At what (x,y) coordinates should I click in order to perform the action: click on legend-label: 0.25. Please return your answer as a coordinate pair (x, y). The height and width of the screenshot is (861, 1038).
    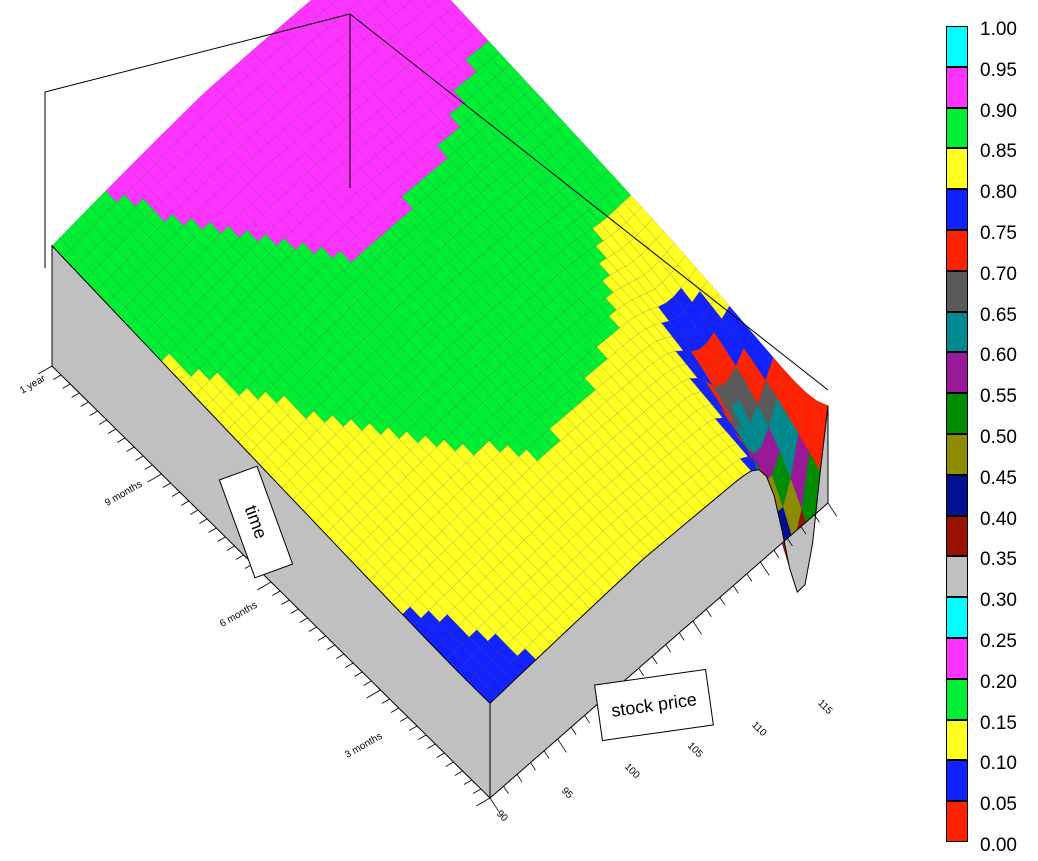
    Looking at the image, I should click on (998, 641).